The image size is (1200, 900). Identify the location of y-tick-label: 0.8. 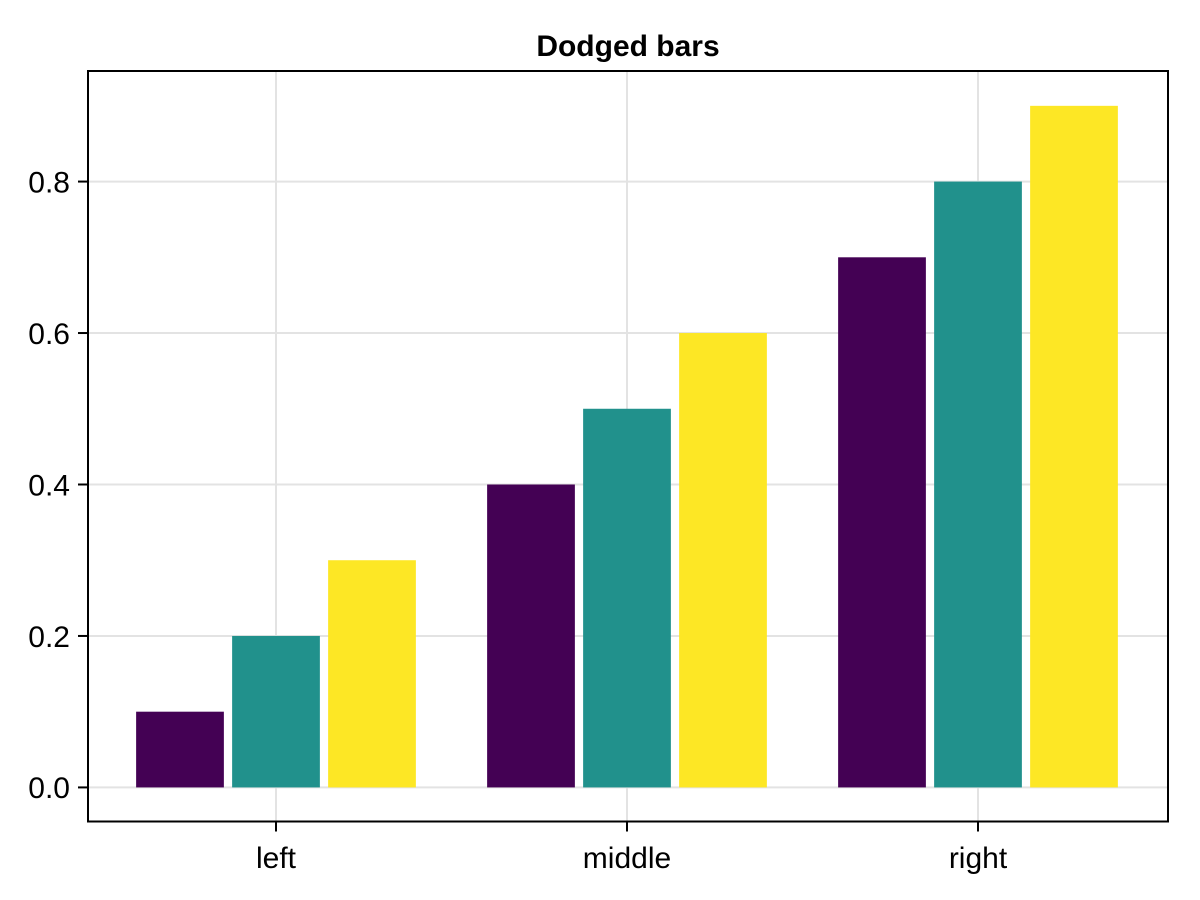
(49, 182).